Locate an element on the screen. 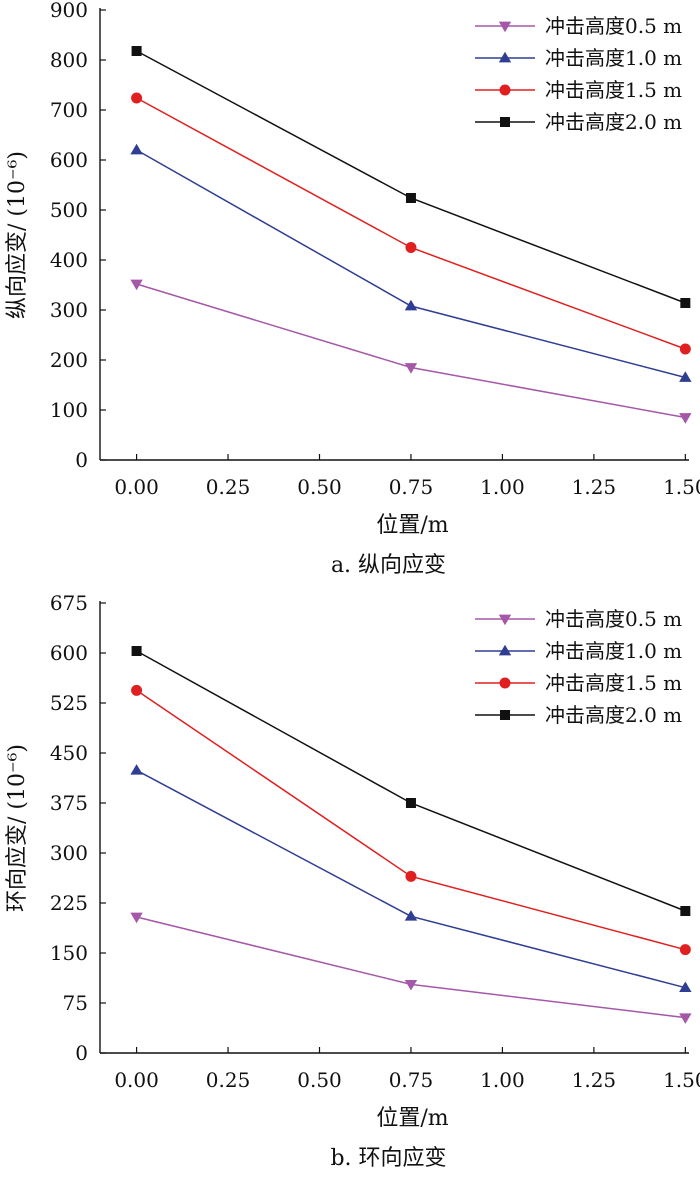 The height and width of the screenshot is (1186, 700). y-tick-label: 100 is located at coordinates (69, 410).